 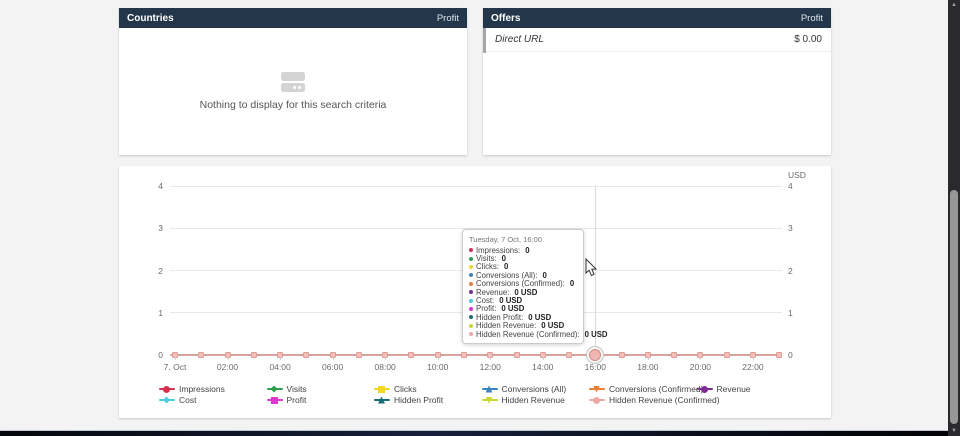 I want to click on empty-list-icon-bar, so click(x=293, y=76).